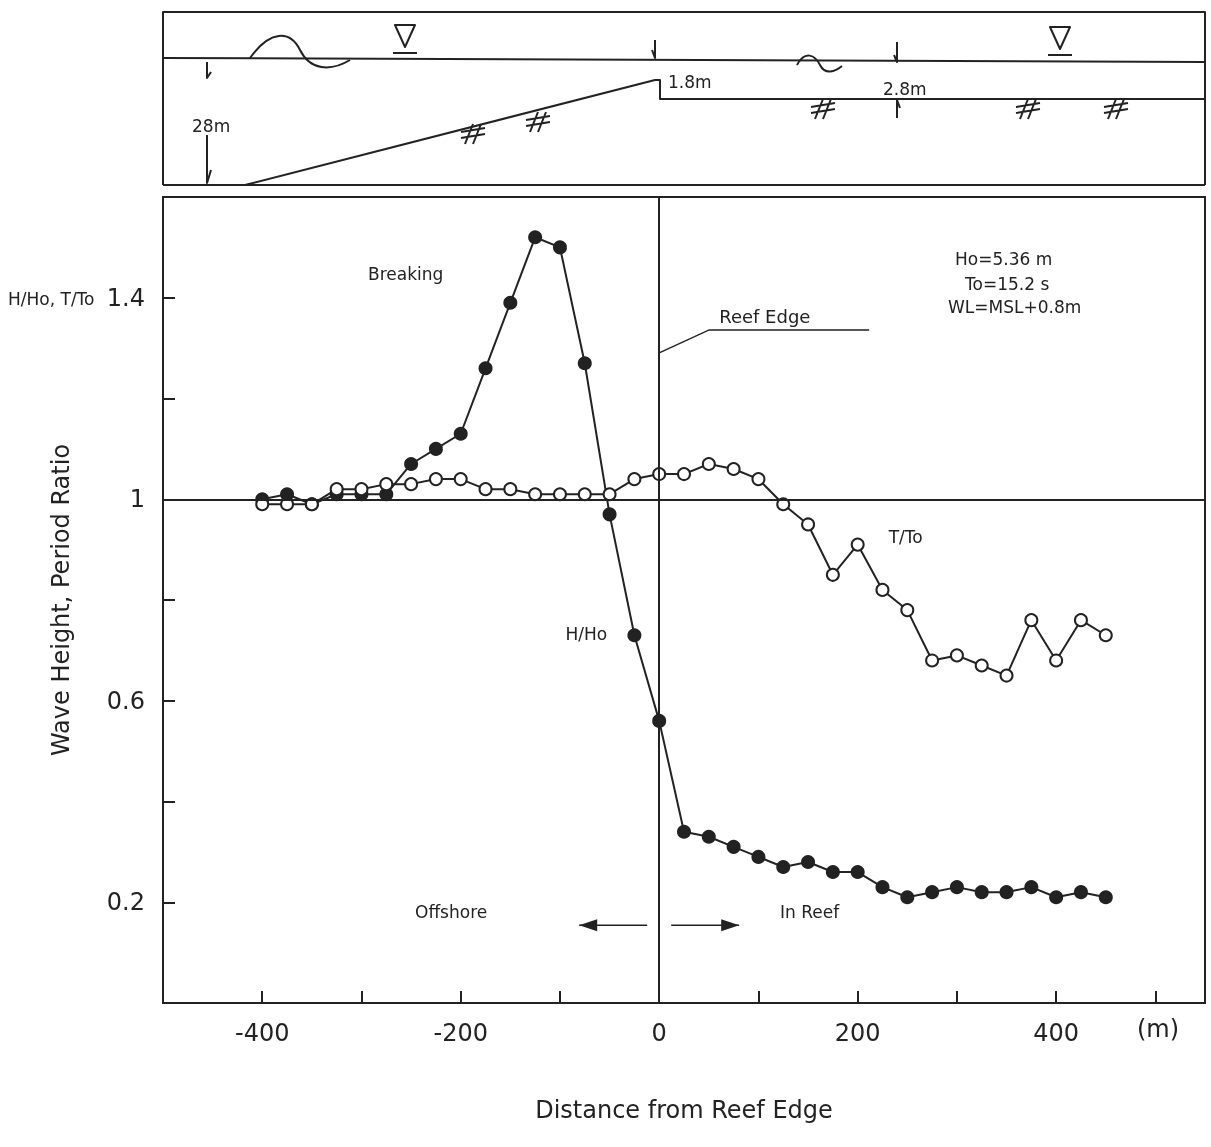 The height and width of the screenshot is (1147, 1211). I want to click on text: (m), so click(1158, 1029).